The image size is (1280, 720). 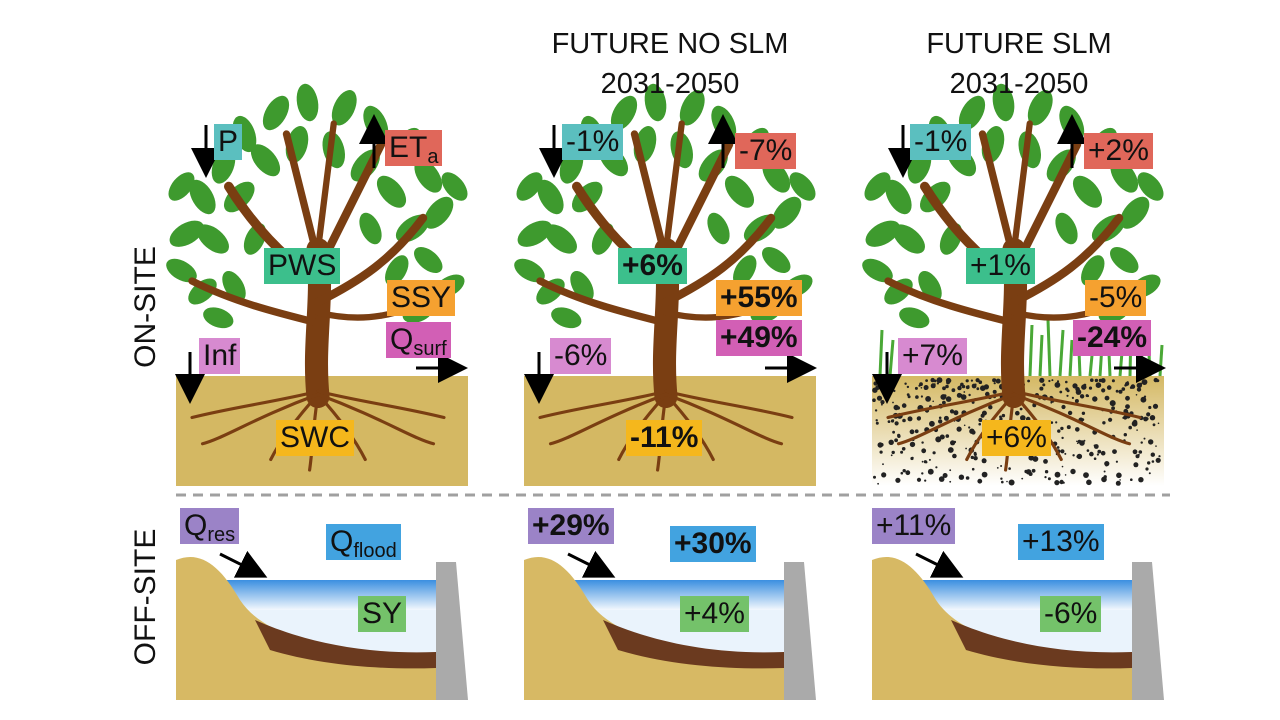 What do you see at coordinates (433, 157) in the screenshot?
I see `label-eta-sub: a` at bounding box center [433, 157].